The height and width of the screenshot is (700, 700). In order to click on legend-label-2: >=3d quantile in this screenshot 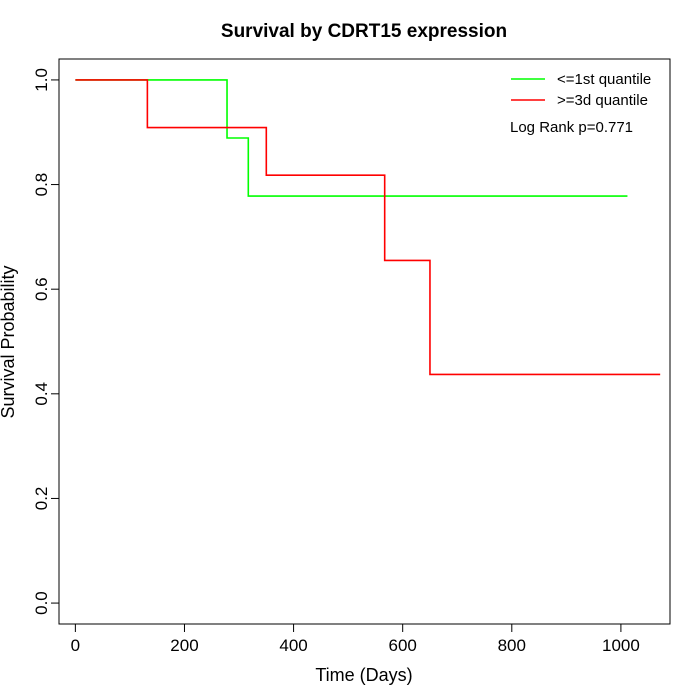, I will do `click(602, 100)`.